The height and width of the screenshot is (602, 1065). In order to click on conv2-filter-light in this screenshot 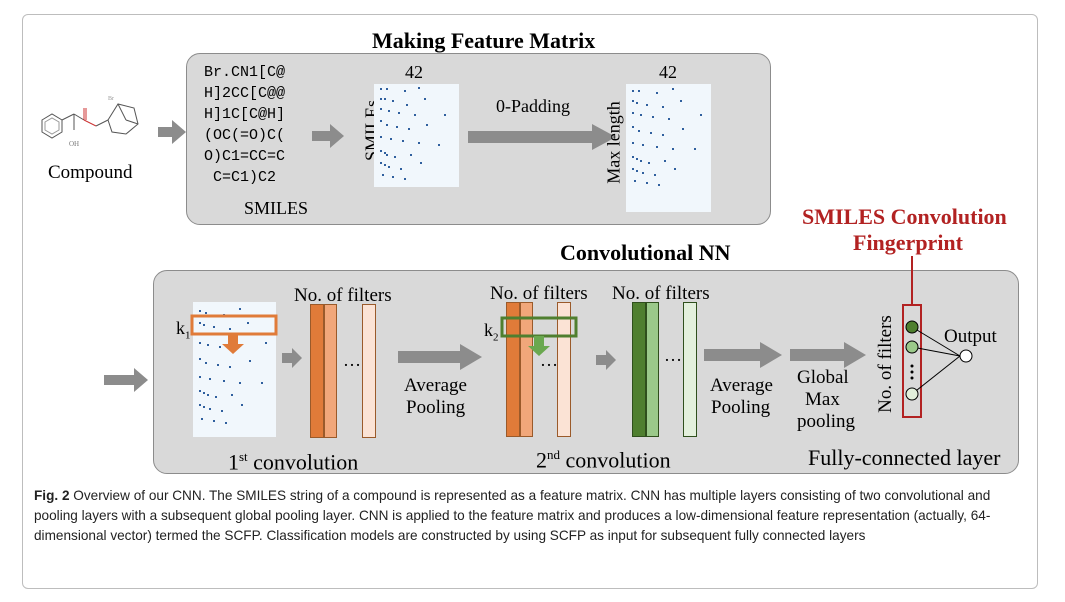, I will do `click(690, 369)`.